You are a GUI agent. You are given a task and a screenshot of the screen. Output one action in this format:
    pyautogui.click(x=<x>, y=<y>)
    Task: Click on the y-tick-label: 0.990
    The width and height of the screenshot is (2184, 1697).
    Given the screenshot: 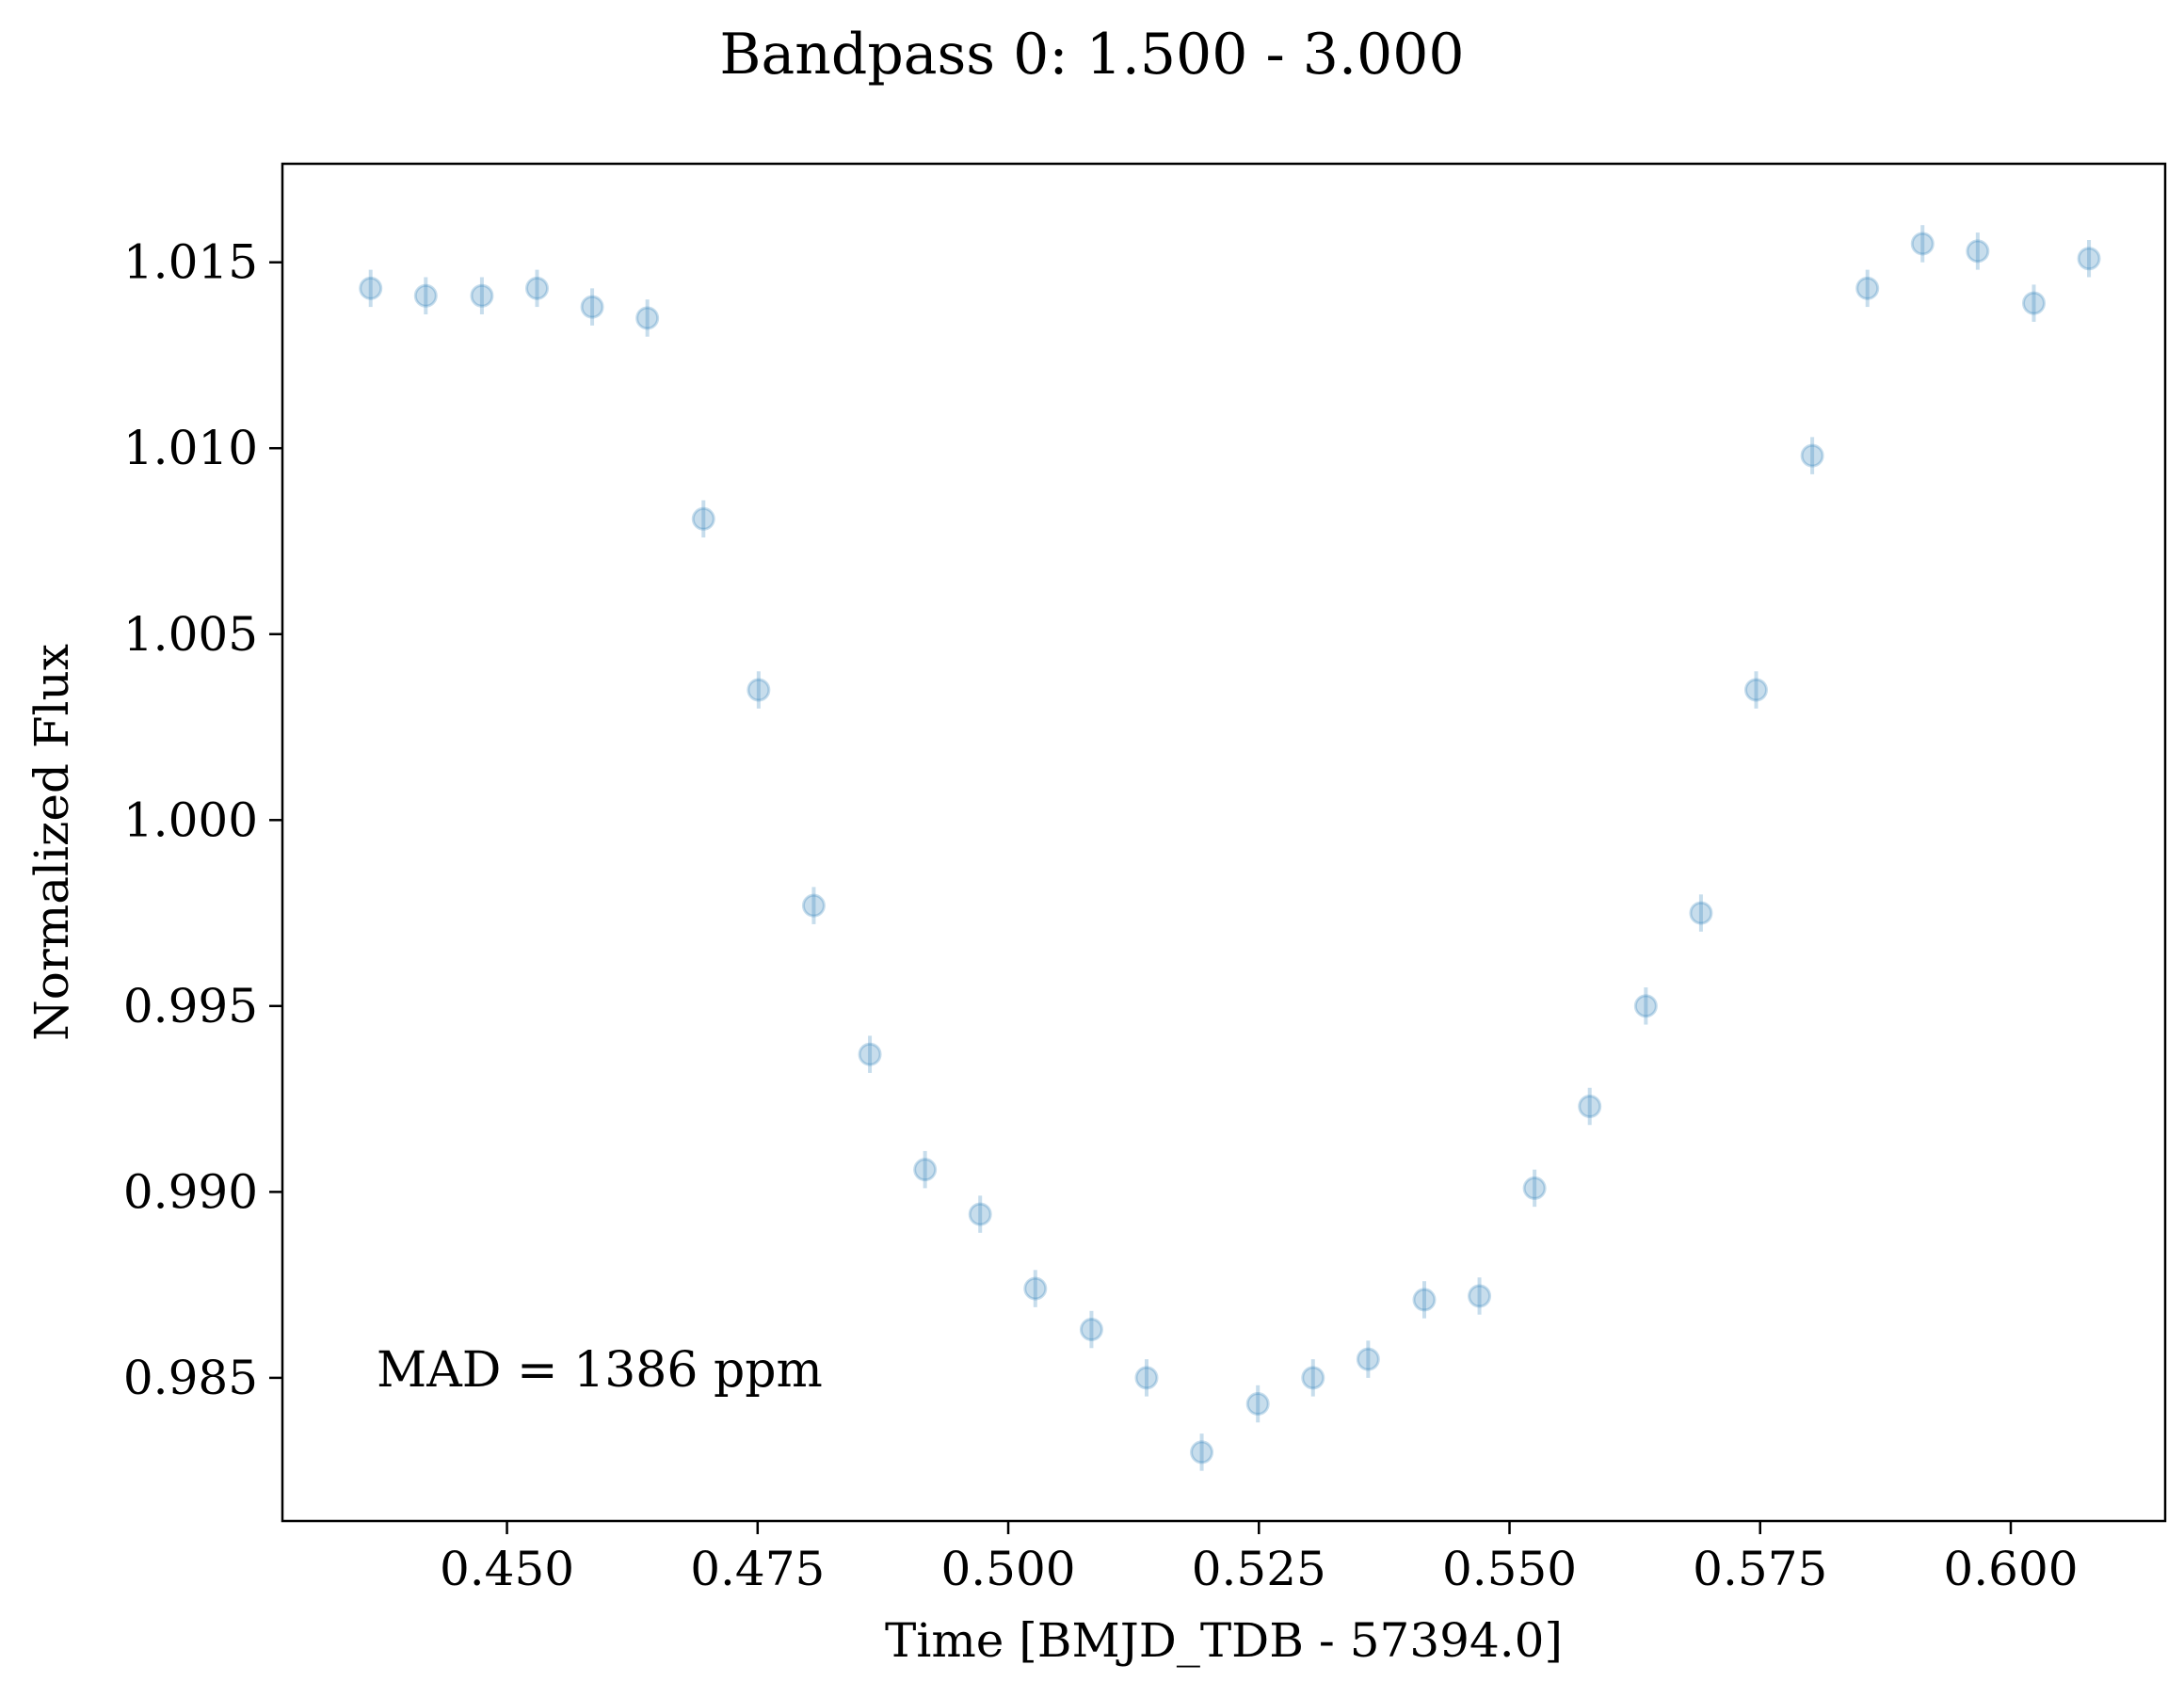 What is the action you would take?
    pyautogui.click(x=190, y=1191)
    